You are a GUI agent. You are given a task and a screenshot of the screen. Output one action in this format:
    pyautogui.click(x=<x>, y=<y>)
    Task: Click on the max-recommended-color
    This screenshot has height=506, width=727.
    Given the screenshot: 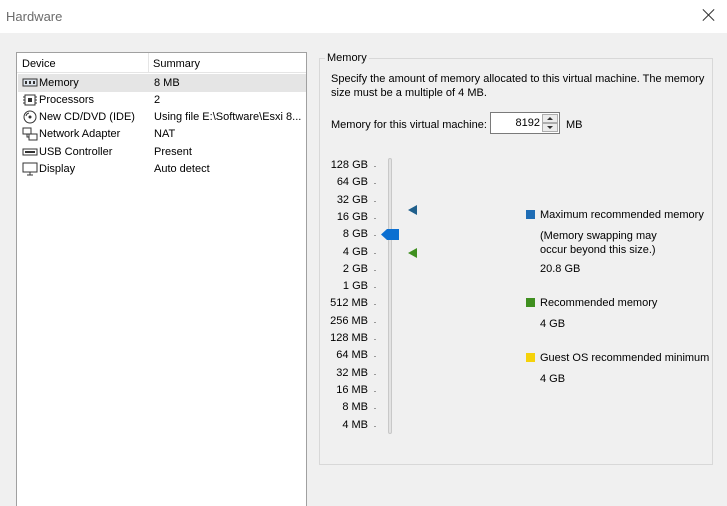 What is the action you would take?
    pyautogui.click(x=530, y=214)
    